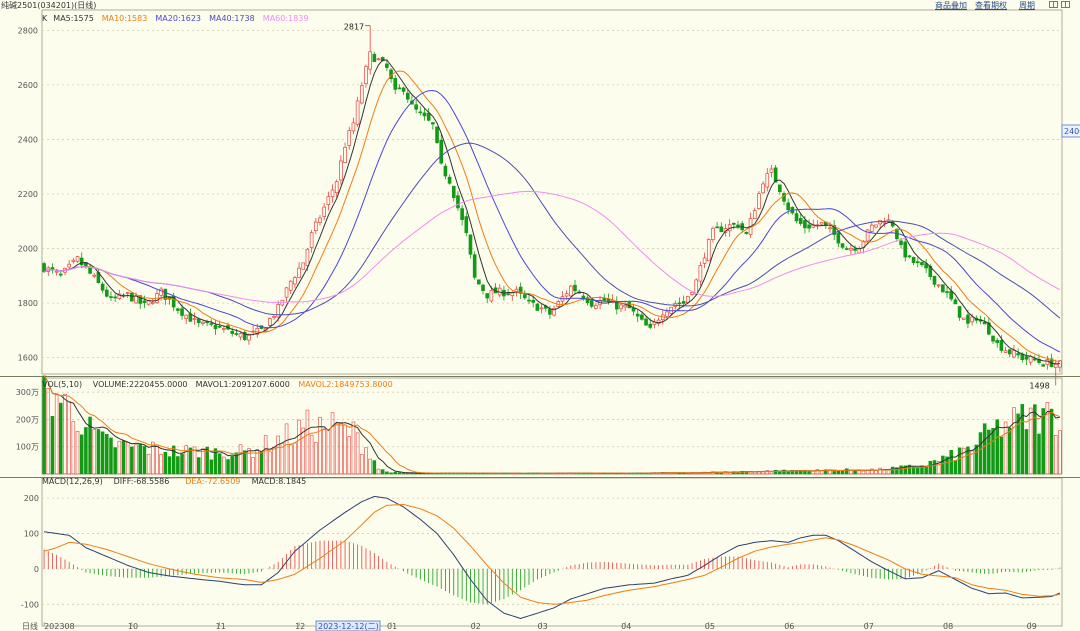 The height and width of the screenshot is (631, 1080). I want to click on time-tick-label: 11, so click(221, 626).